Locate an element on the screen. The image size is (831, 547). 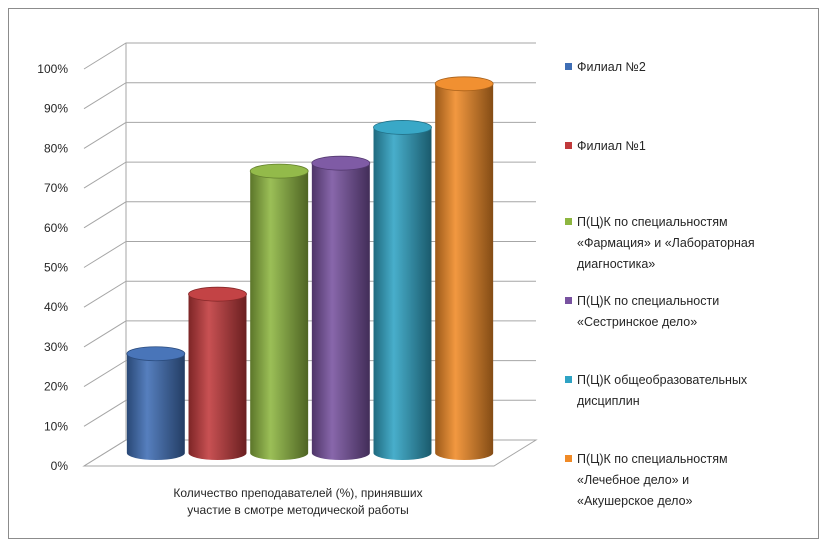
y-tick-label: 70% is located at coordinates (56, 188).